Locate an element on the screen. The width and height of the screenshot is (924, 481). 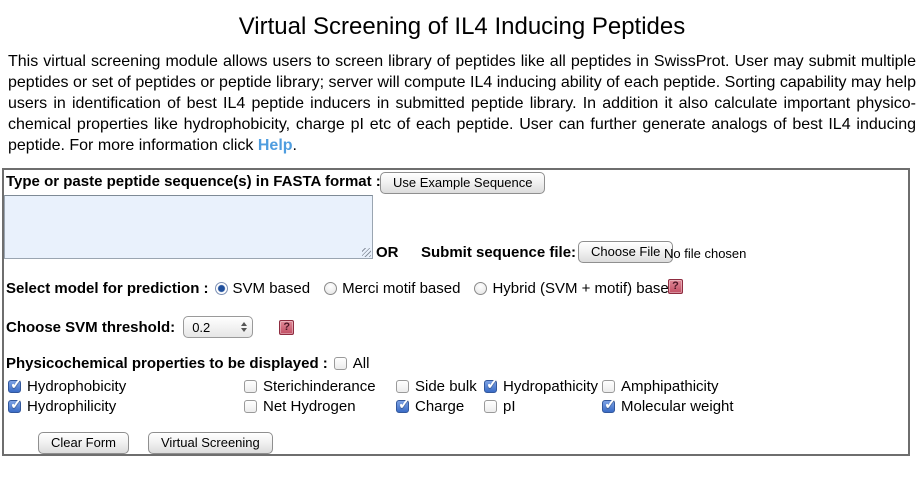
property-label: Sterichinderance is located at coordinates (319, 386).